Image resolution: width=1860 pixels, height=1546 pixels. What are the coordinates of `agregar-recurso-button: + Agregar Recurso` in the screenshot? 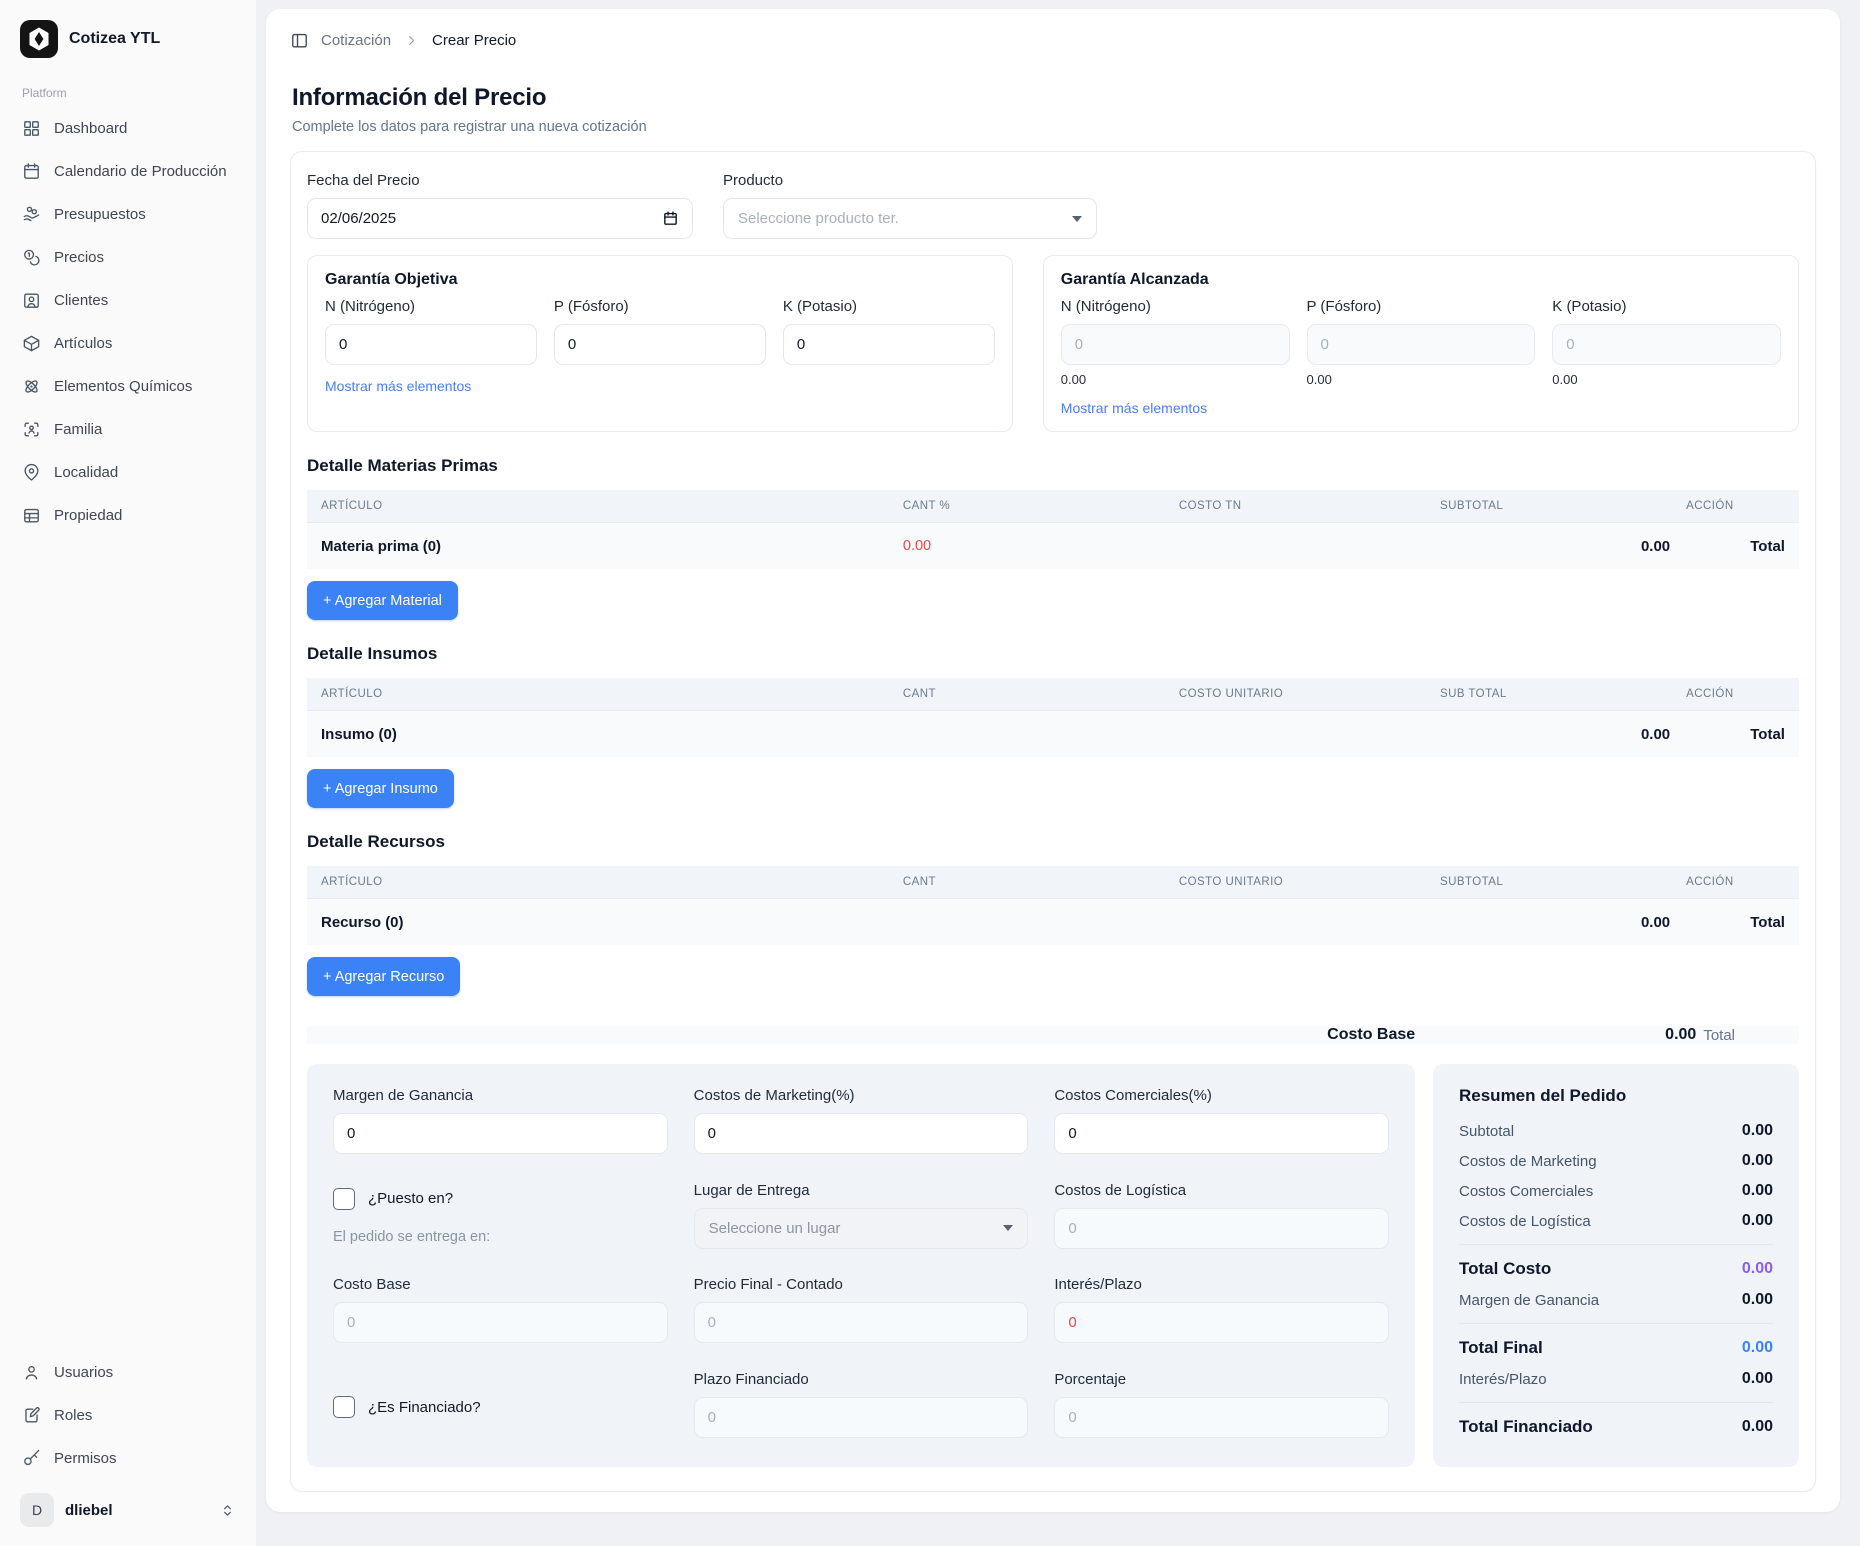 It's located at (384, 976).